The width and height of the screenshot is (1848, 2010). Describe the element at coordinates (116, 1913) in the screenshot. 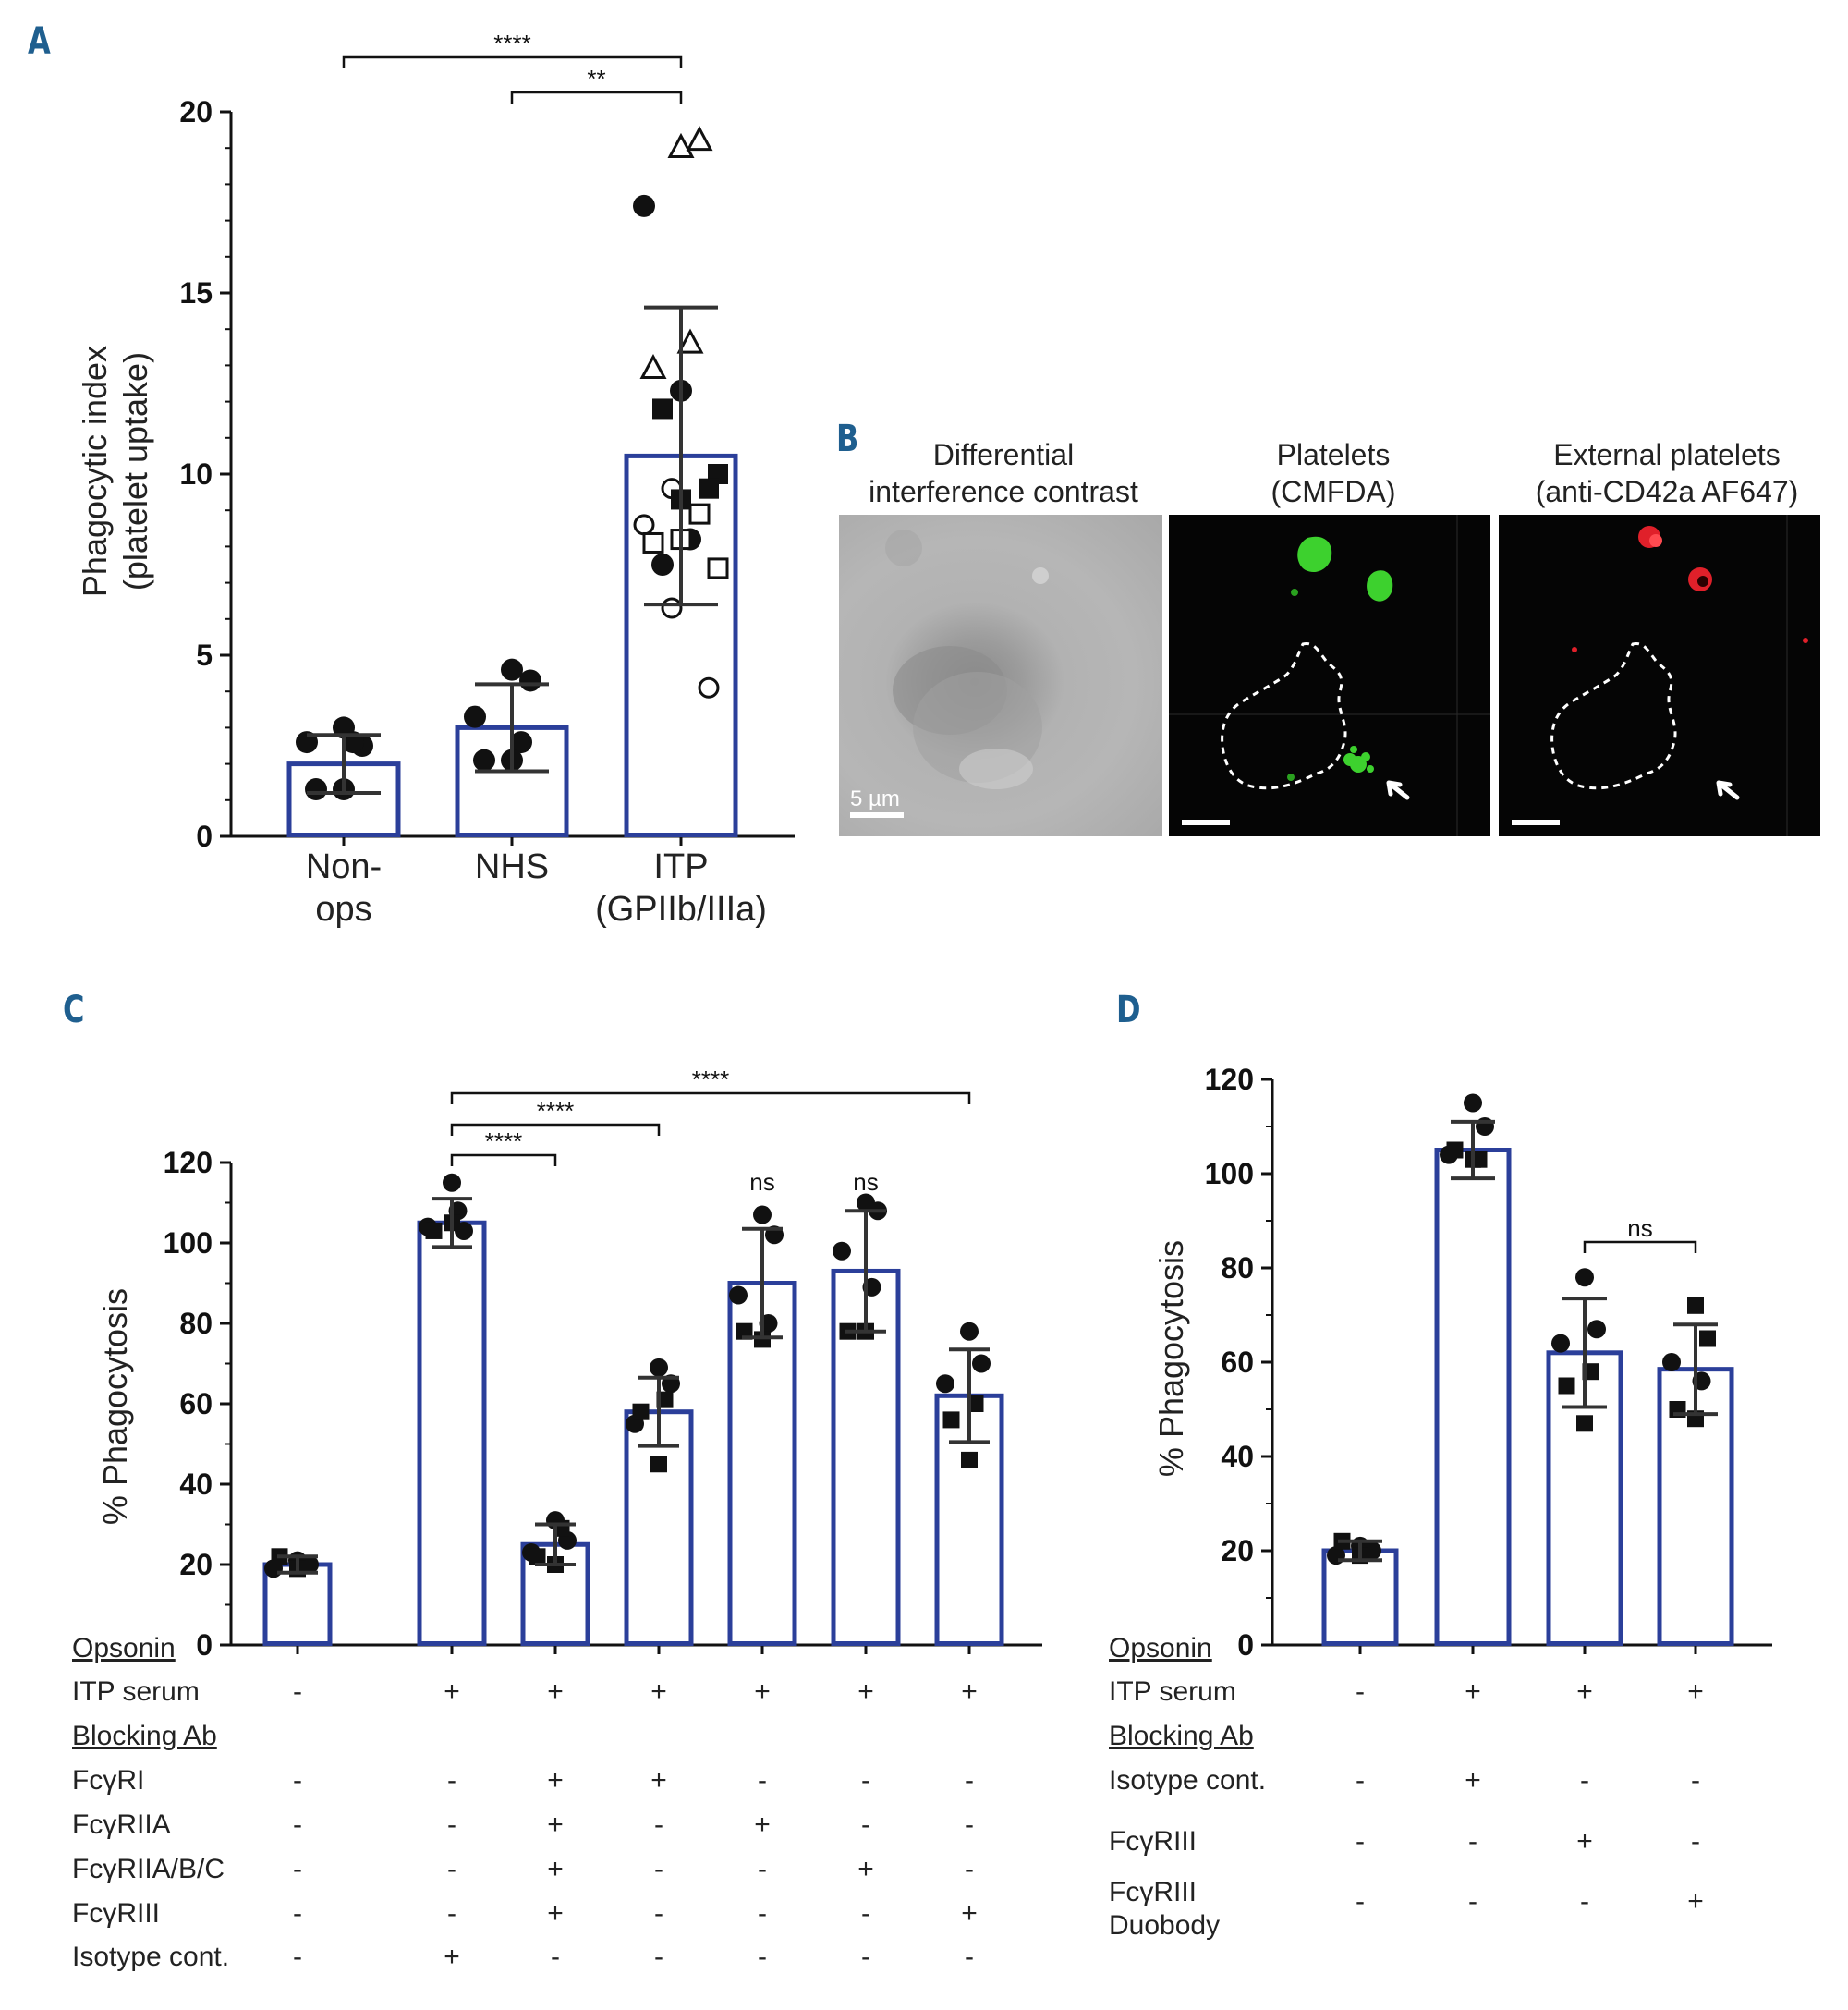

I see `chart-c-table-label: FcγRIII` at that location.